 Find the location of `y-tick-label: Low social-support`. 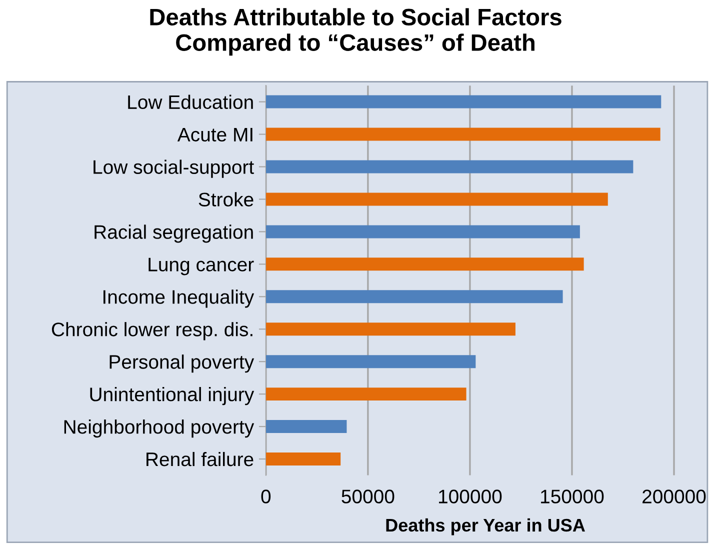

y-tick-label: Low social-support is located at coordinates (174, 169).